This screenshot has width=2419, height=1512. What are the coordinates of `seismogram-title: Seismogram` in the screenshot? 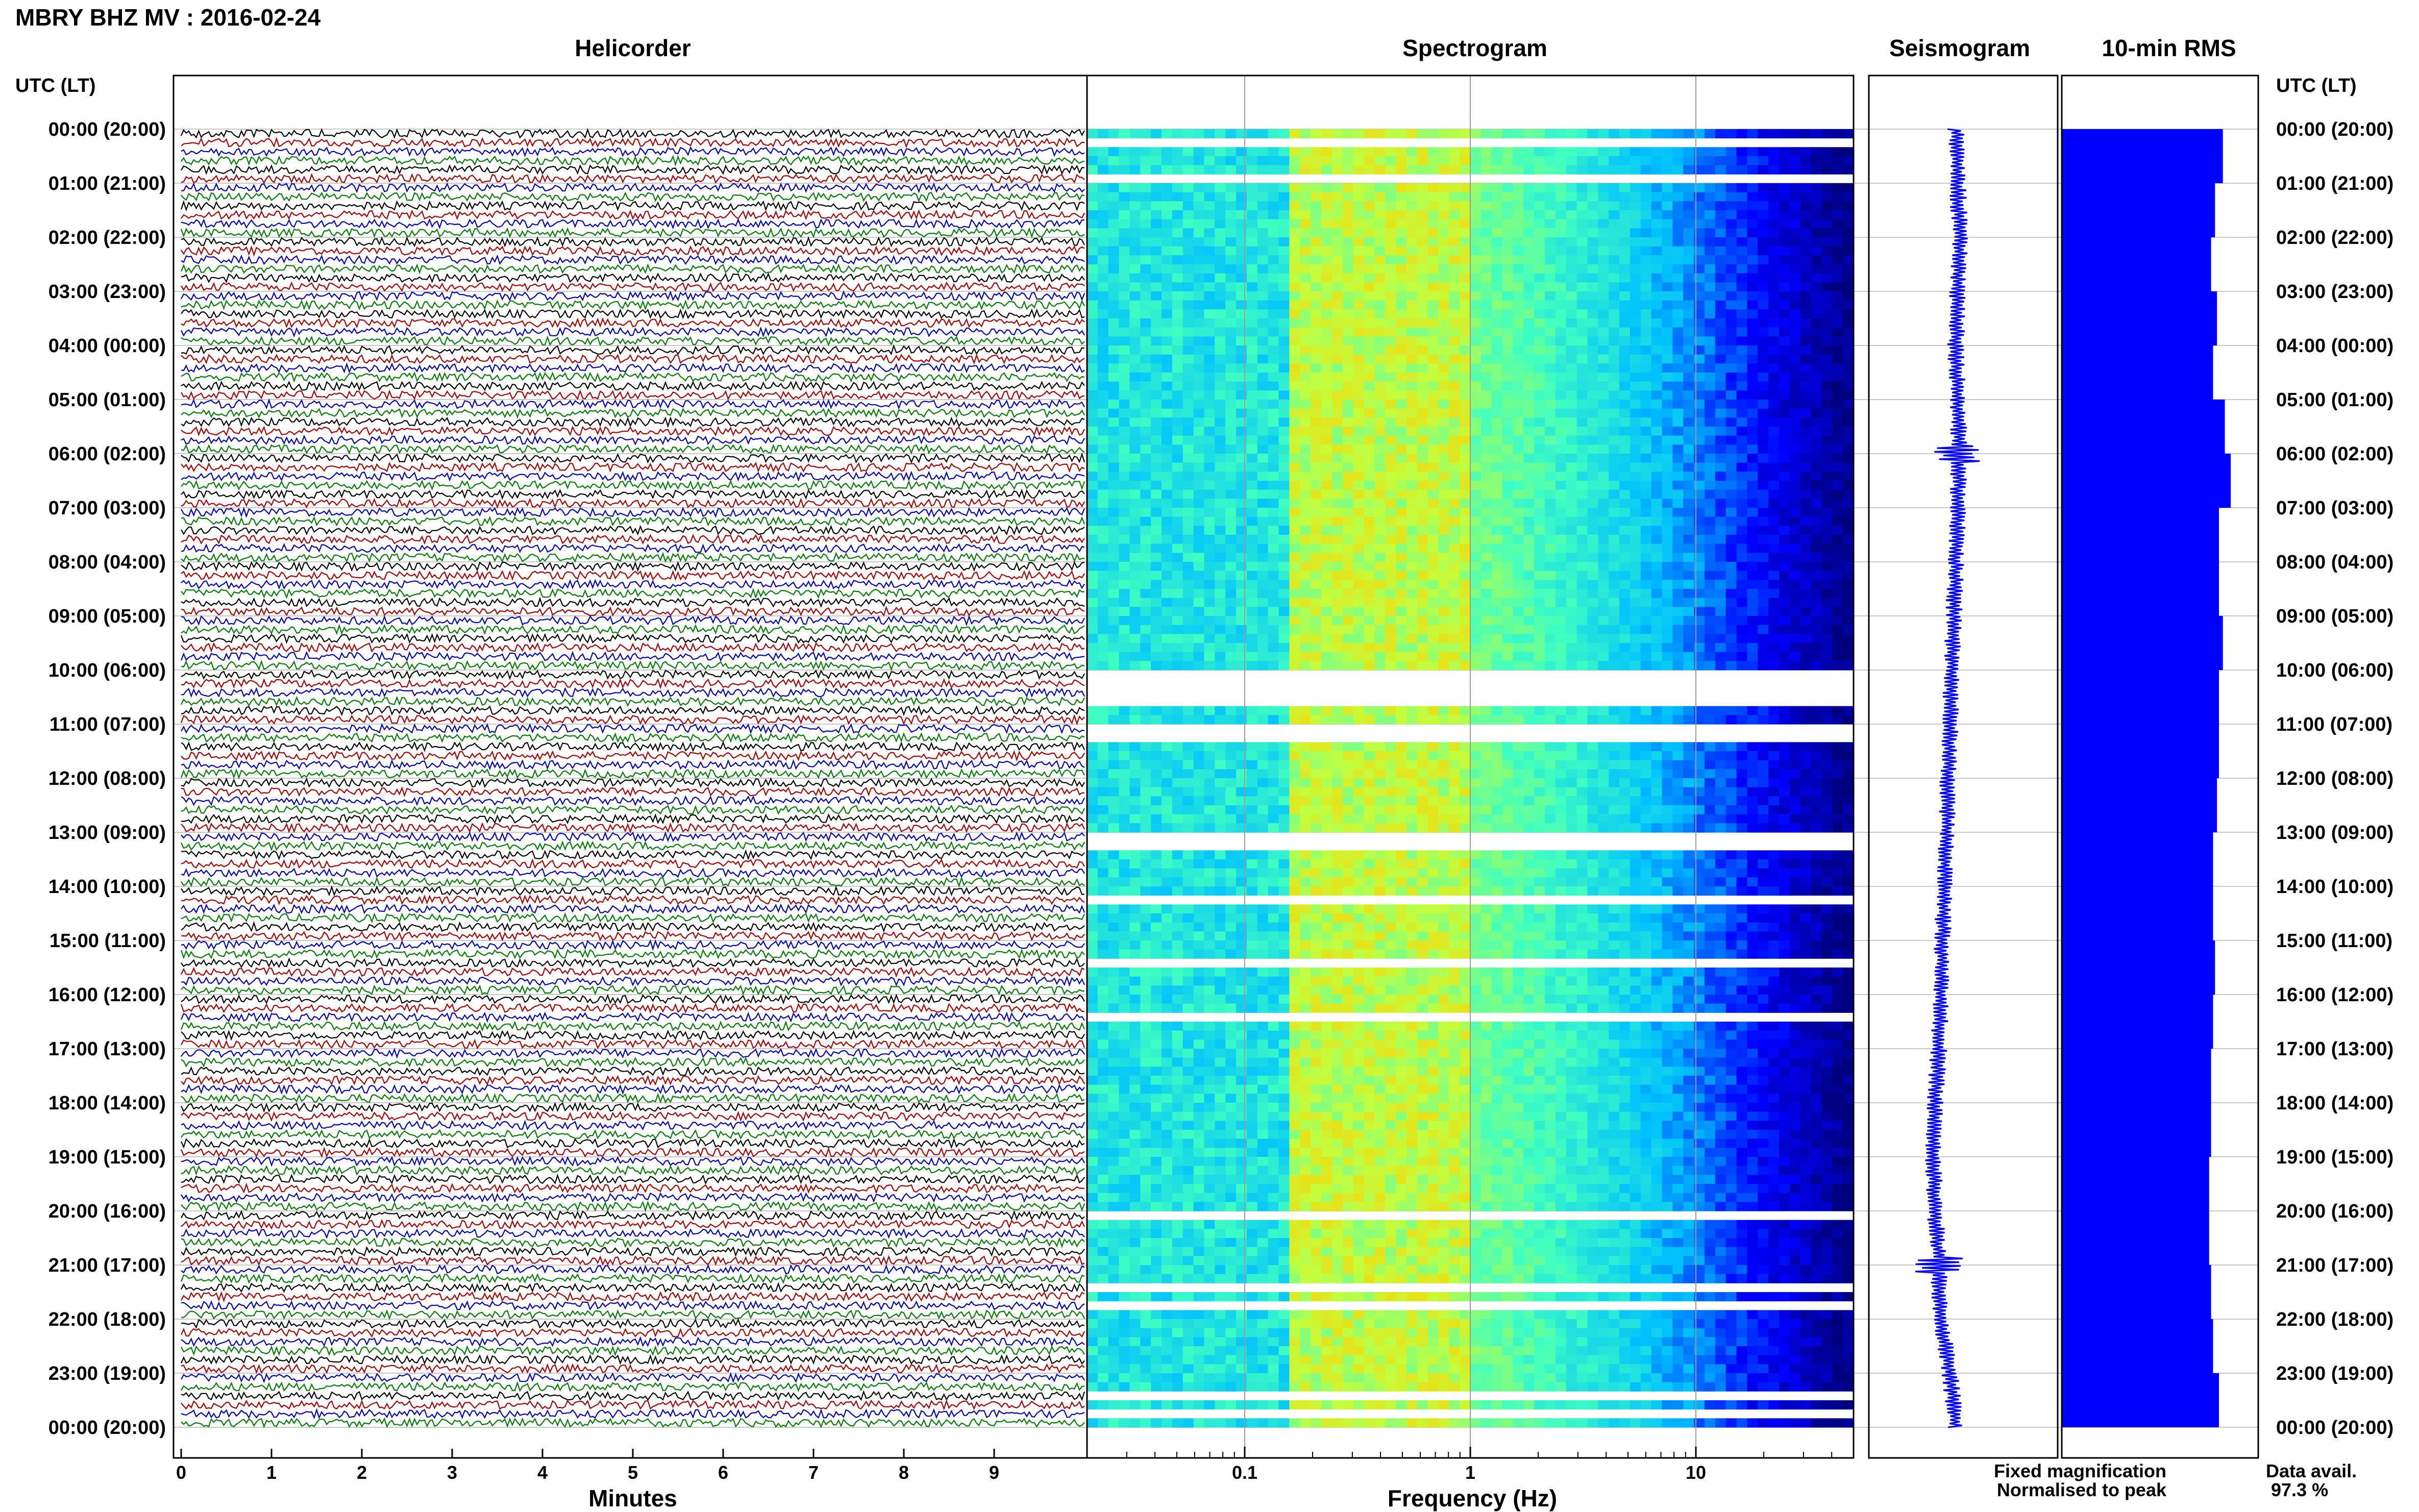 It's located at (1959, 48).